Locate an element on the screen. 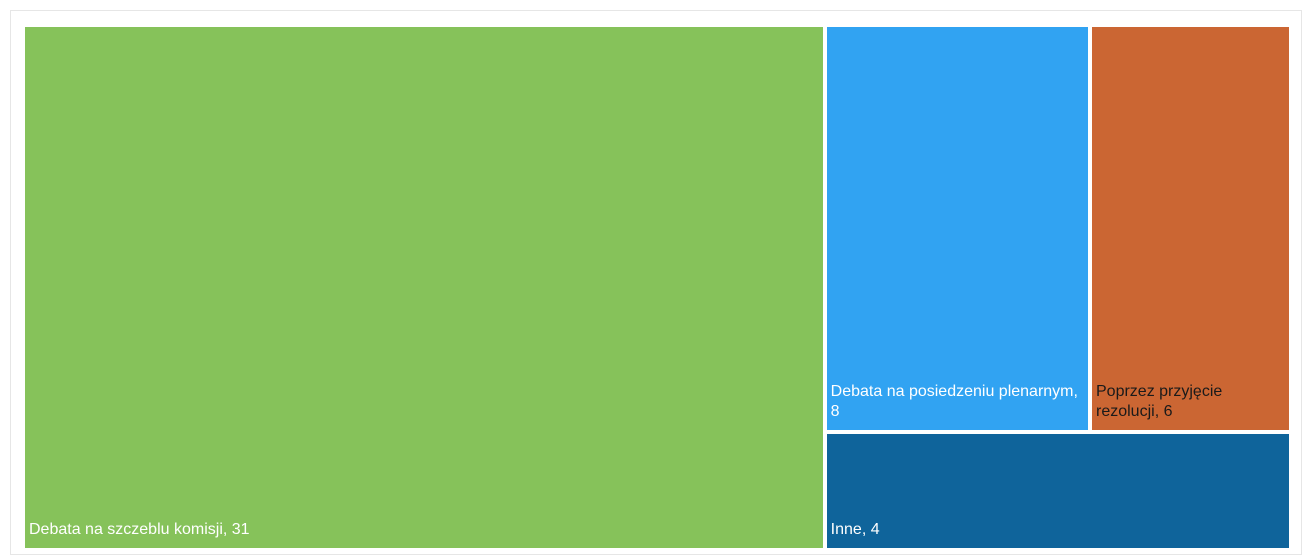 The image size is (1304, 557). tile: Poprzez przyjęcie rezolucji, 6 is located at coordinates (1190, 229).